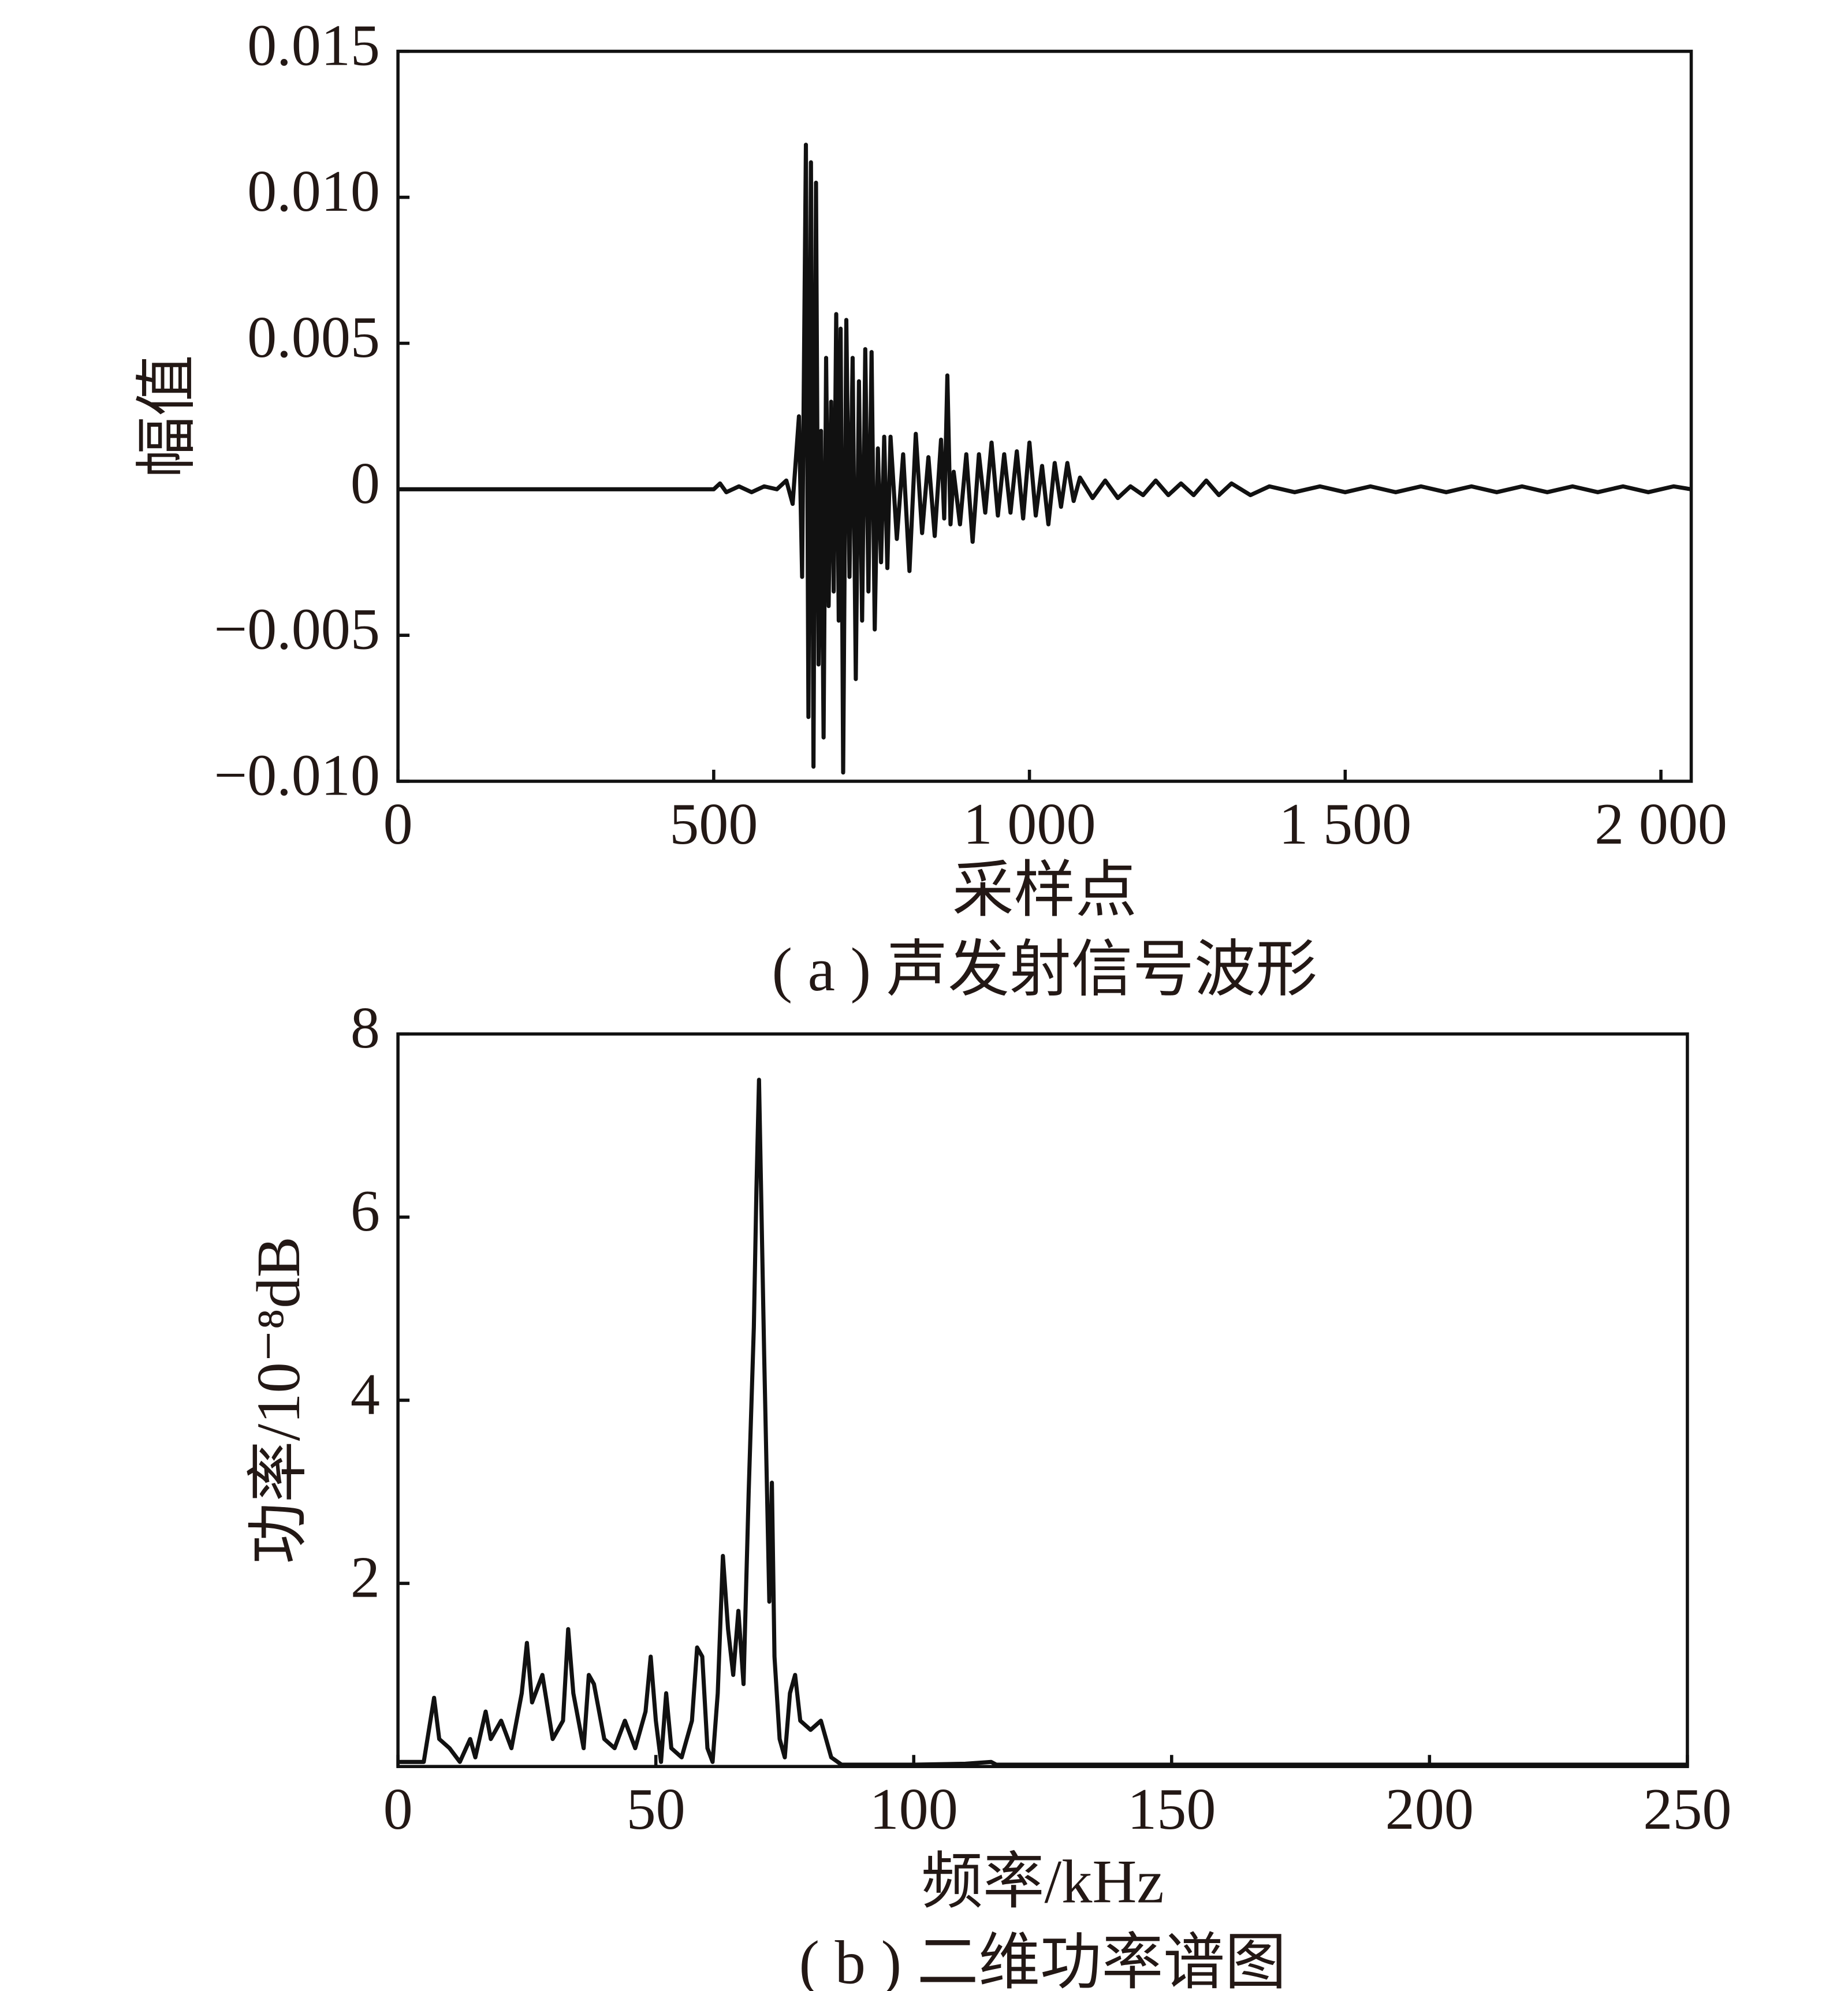 This screenshot has height=1991, width=1848. I want to click on x-tick-label: 150, so click(1171, 1809).